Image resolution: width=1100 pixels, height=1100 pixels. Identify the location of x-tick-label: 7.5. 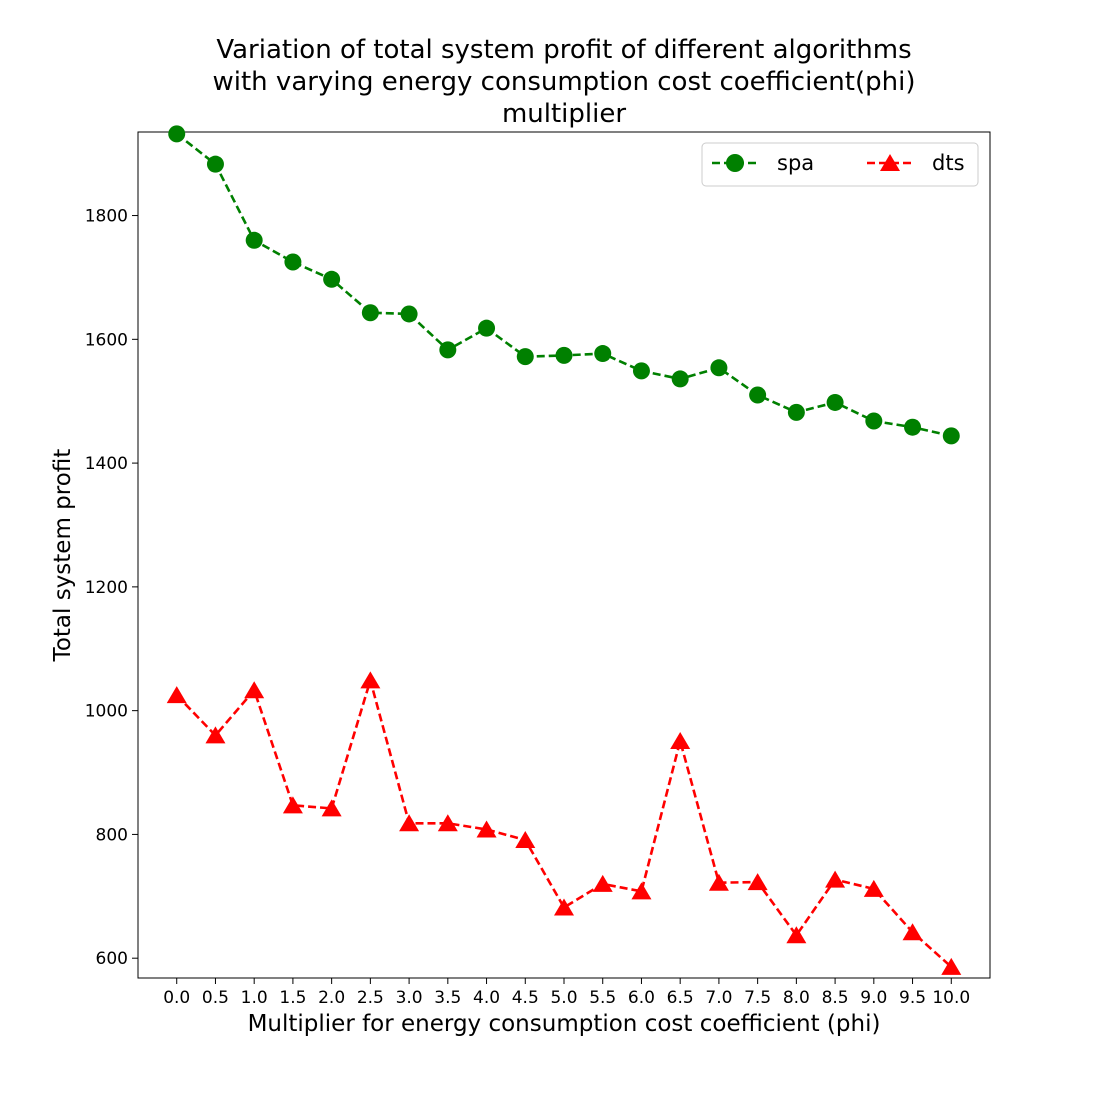
(757, 998).